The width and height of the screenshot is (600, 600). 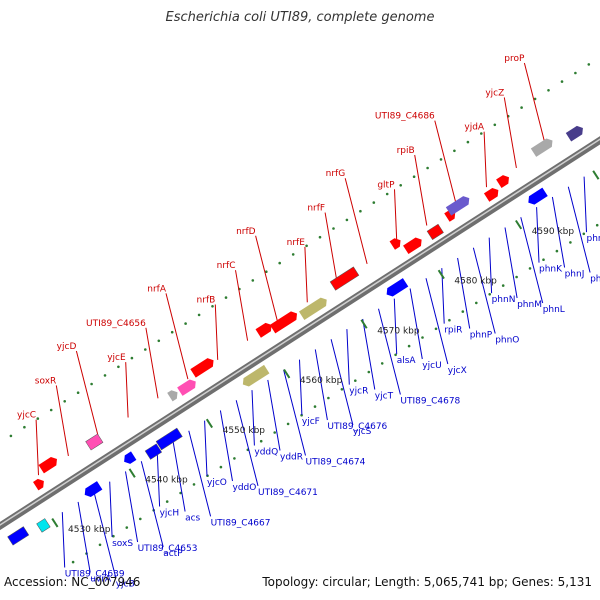 What do you see at coordinates (157, 289) in the screenshot?
I see `gene-label: nrfA` at bounding box center [157, 289].